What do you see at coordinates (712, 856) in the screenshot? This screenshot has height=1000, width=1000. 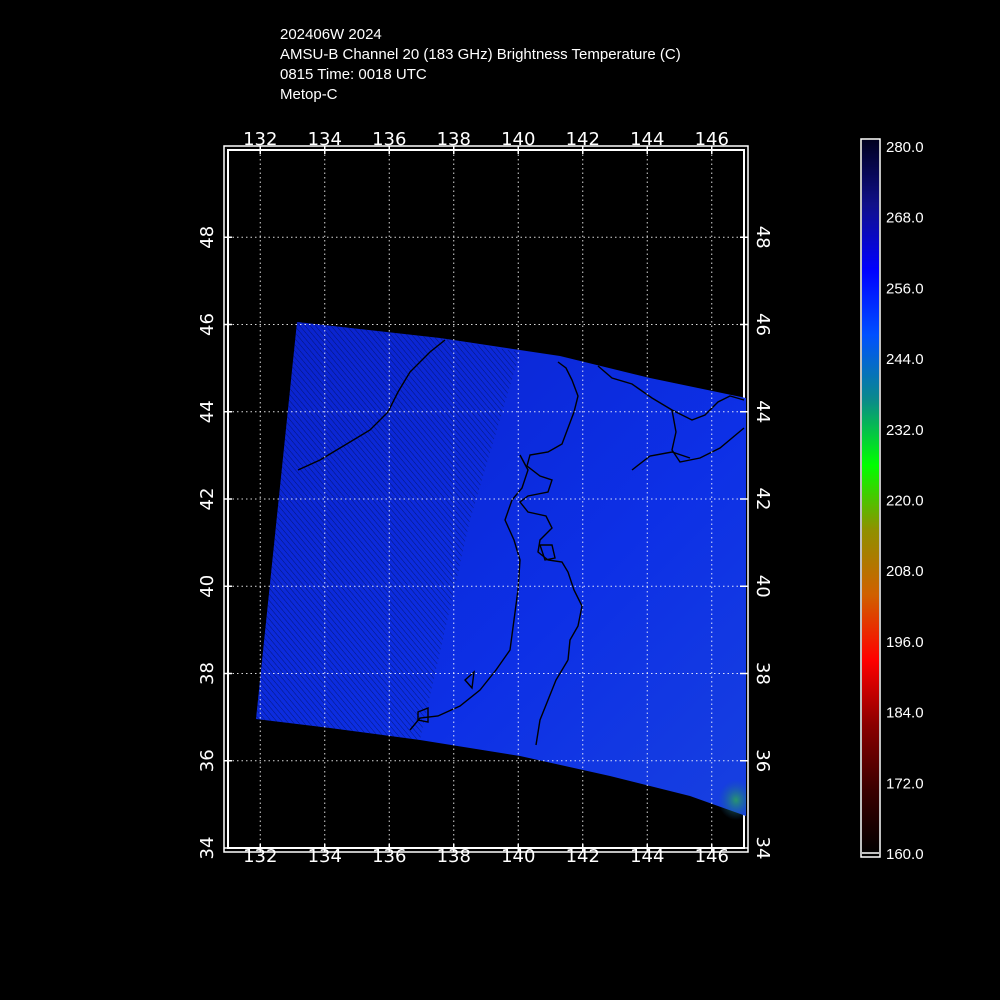 I see `lon-label-bottom: 146` at bounding box center [712, 856].